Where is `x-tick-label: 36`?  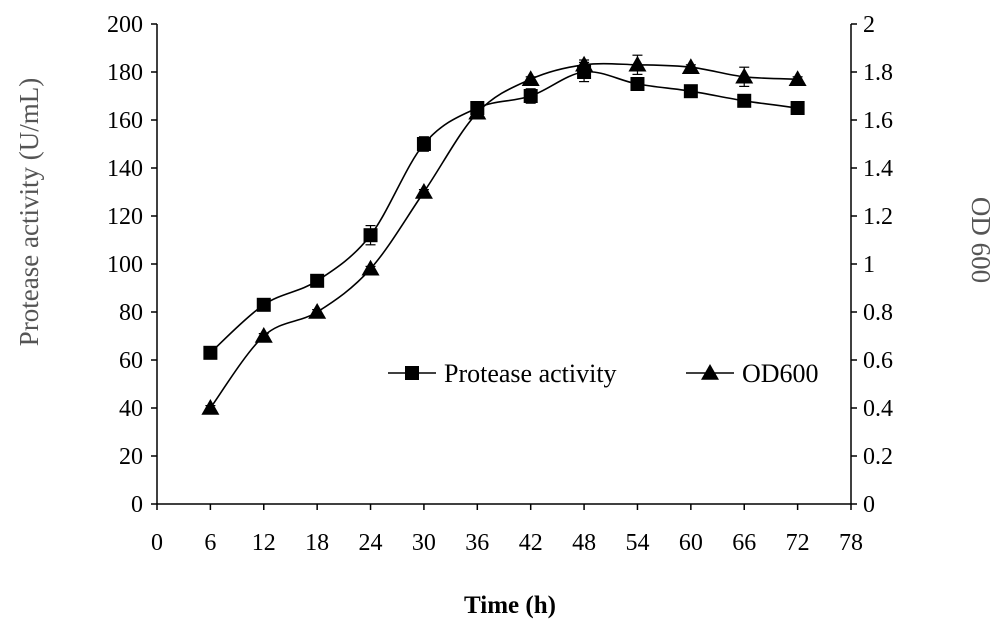
x-tick-label: 36 is located at coordinates (477, 543).